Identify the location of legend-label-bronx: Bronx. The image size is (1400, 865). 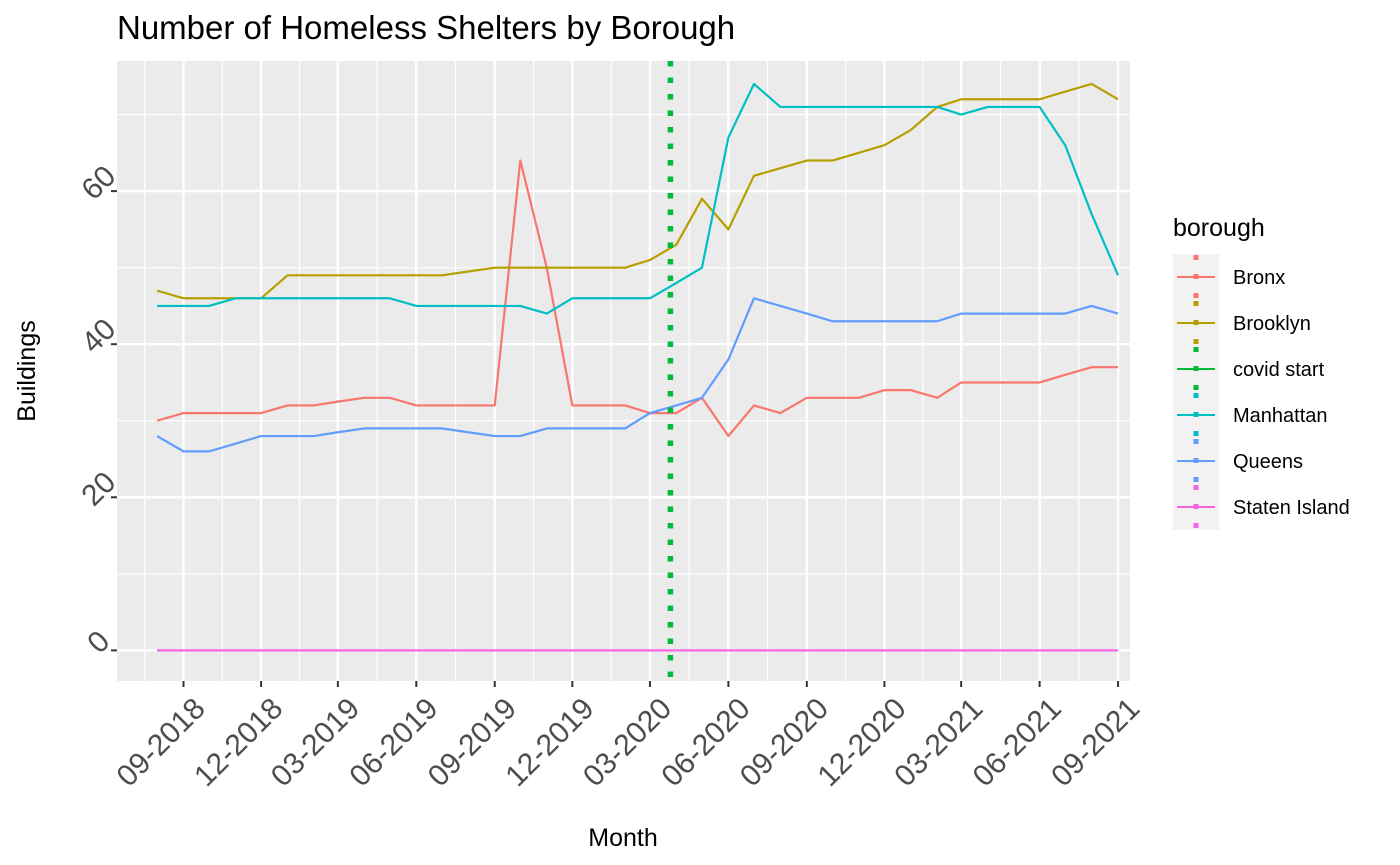
(1259, 278).